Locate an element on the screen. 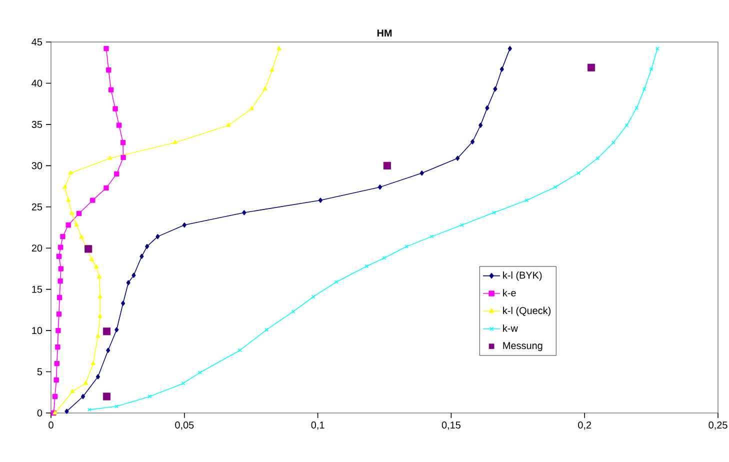 Image resolution: width=729 pixels, height=462 pixels. x-tick-label: 0,15 is located at coordinates (451, 426).